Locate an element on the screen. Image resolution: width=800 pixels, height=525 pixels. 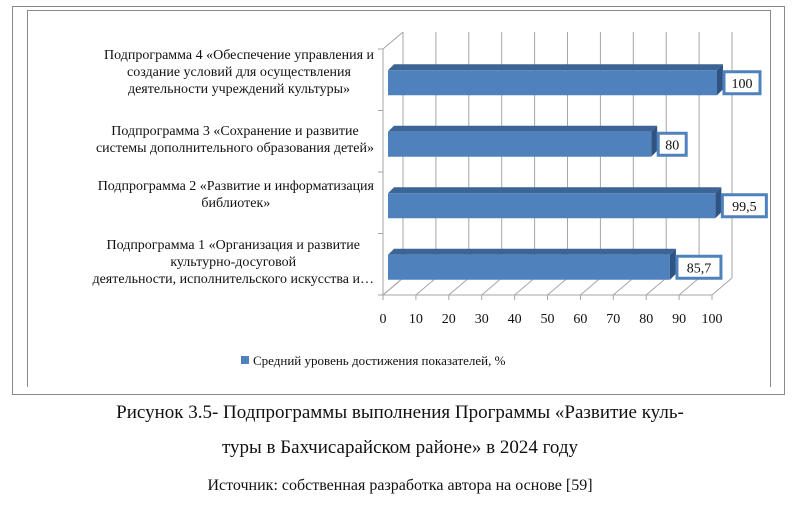
x-tick-label: 40 is located at coordinates (515, 319).